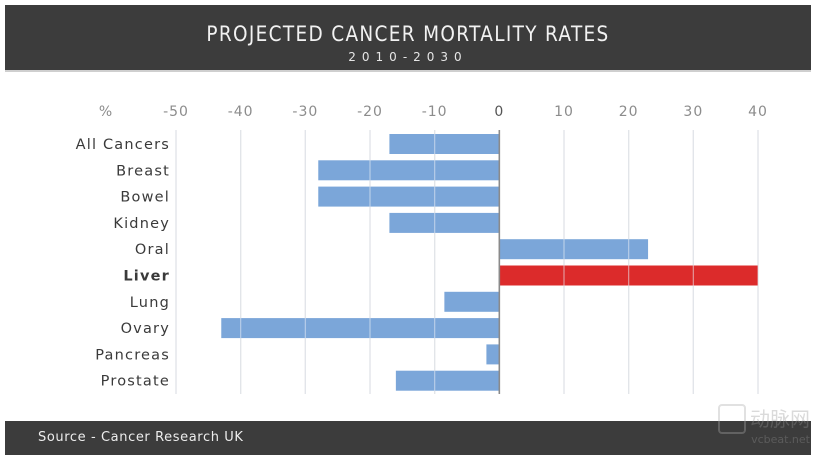  Describe the element at coordinates (123, 145) in the screenshot. I see `category-label: All Cancers` at that location.